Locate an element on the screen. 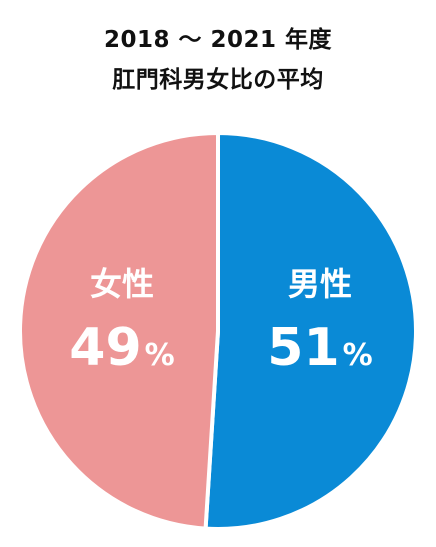 This screenshot has width=436, height=547. pie-label-name-male: 男性 is located at coordinates (320, 284).